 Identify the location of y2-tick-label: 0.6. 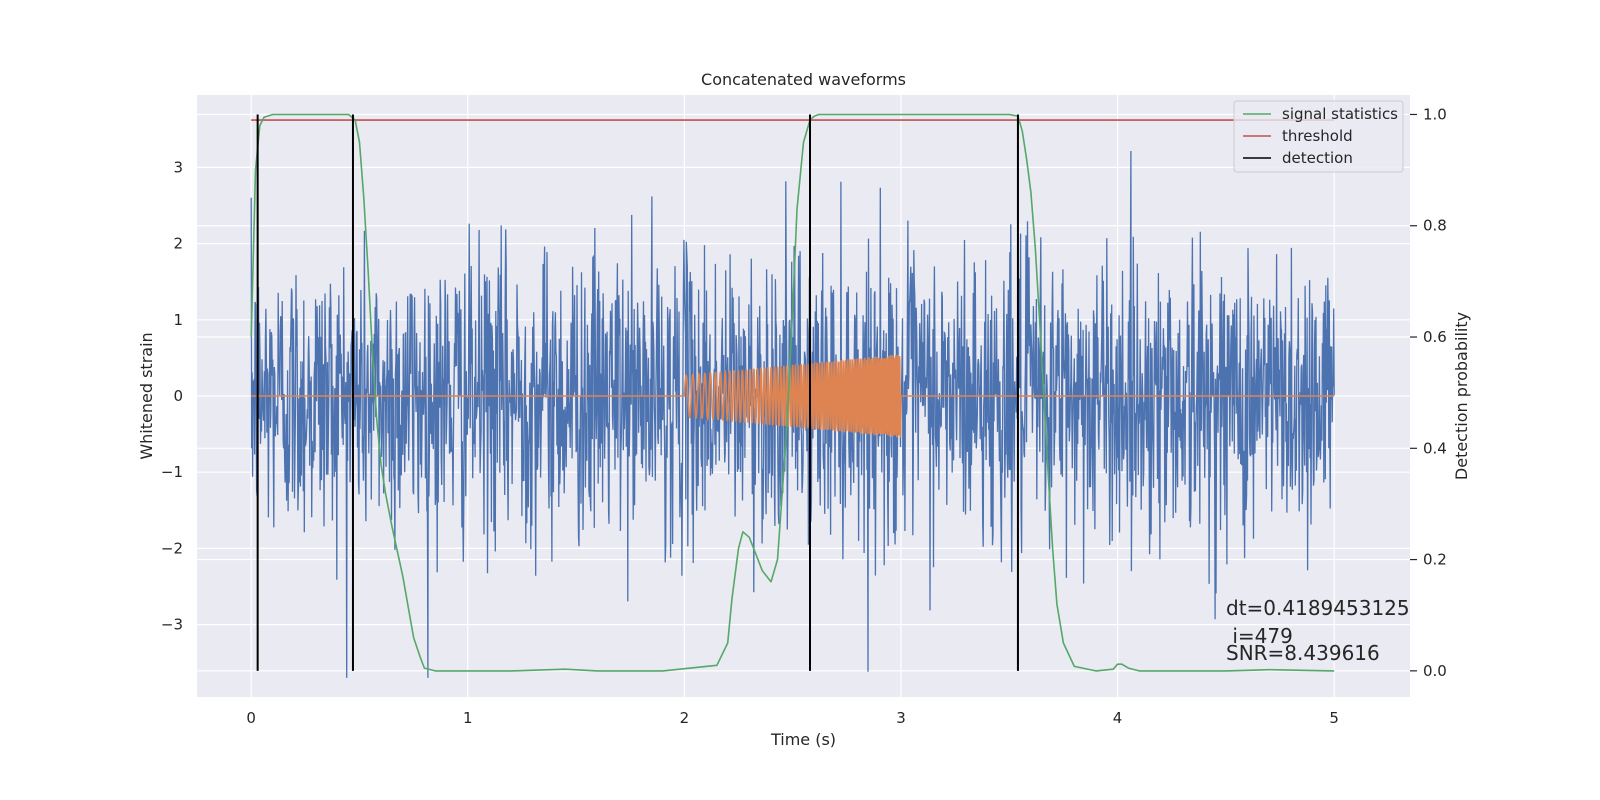
(1435, 337).